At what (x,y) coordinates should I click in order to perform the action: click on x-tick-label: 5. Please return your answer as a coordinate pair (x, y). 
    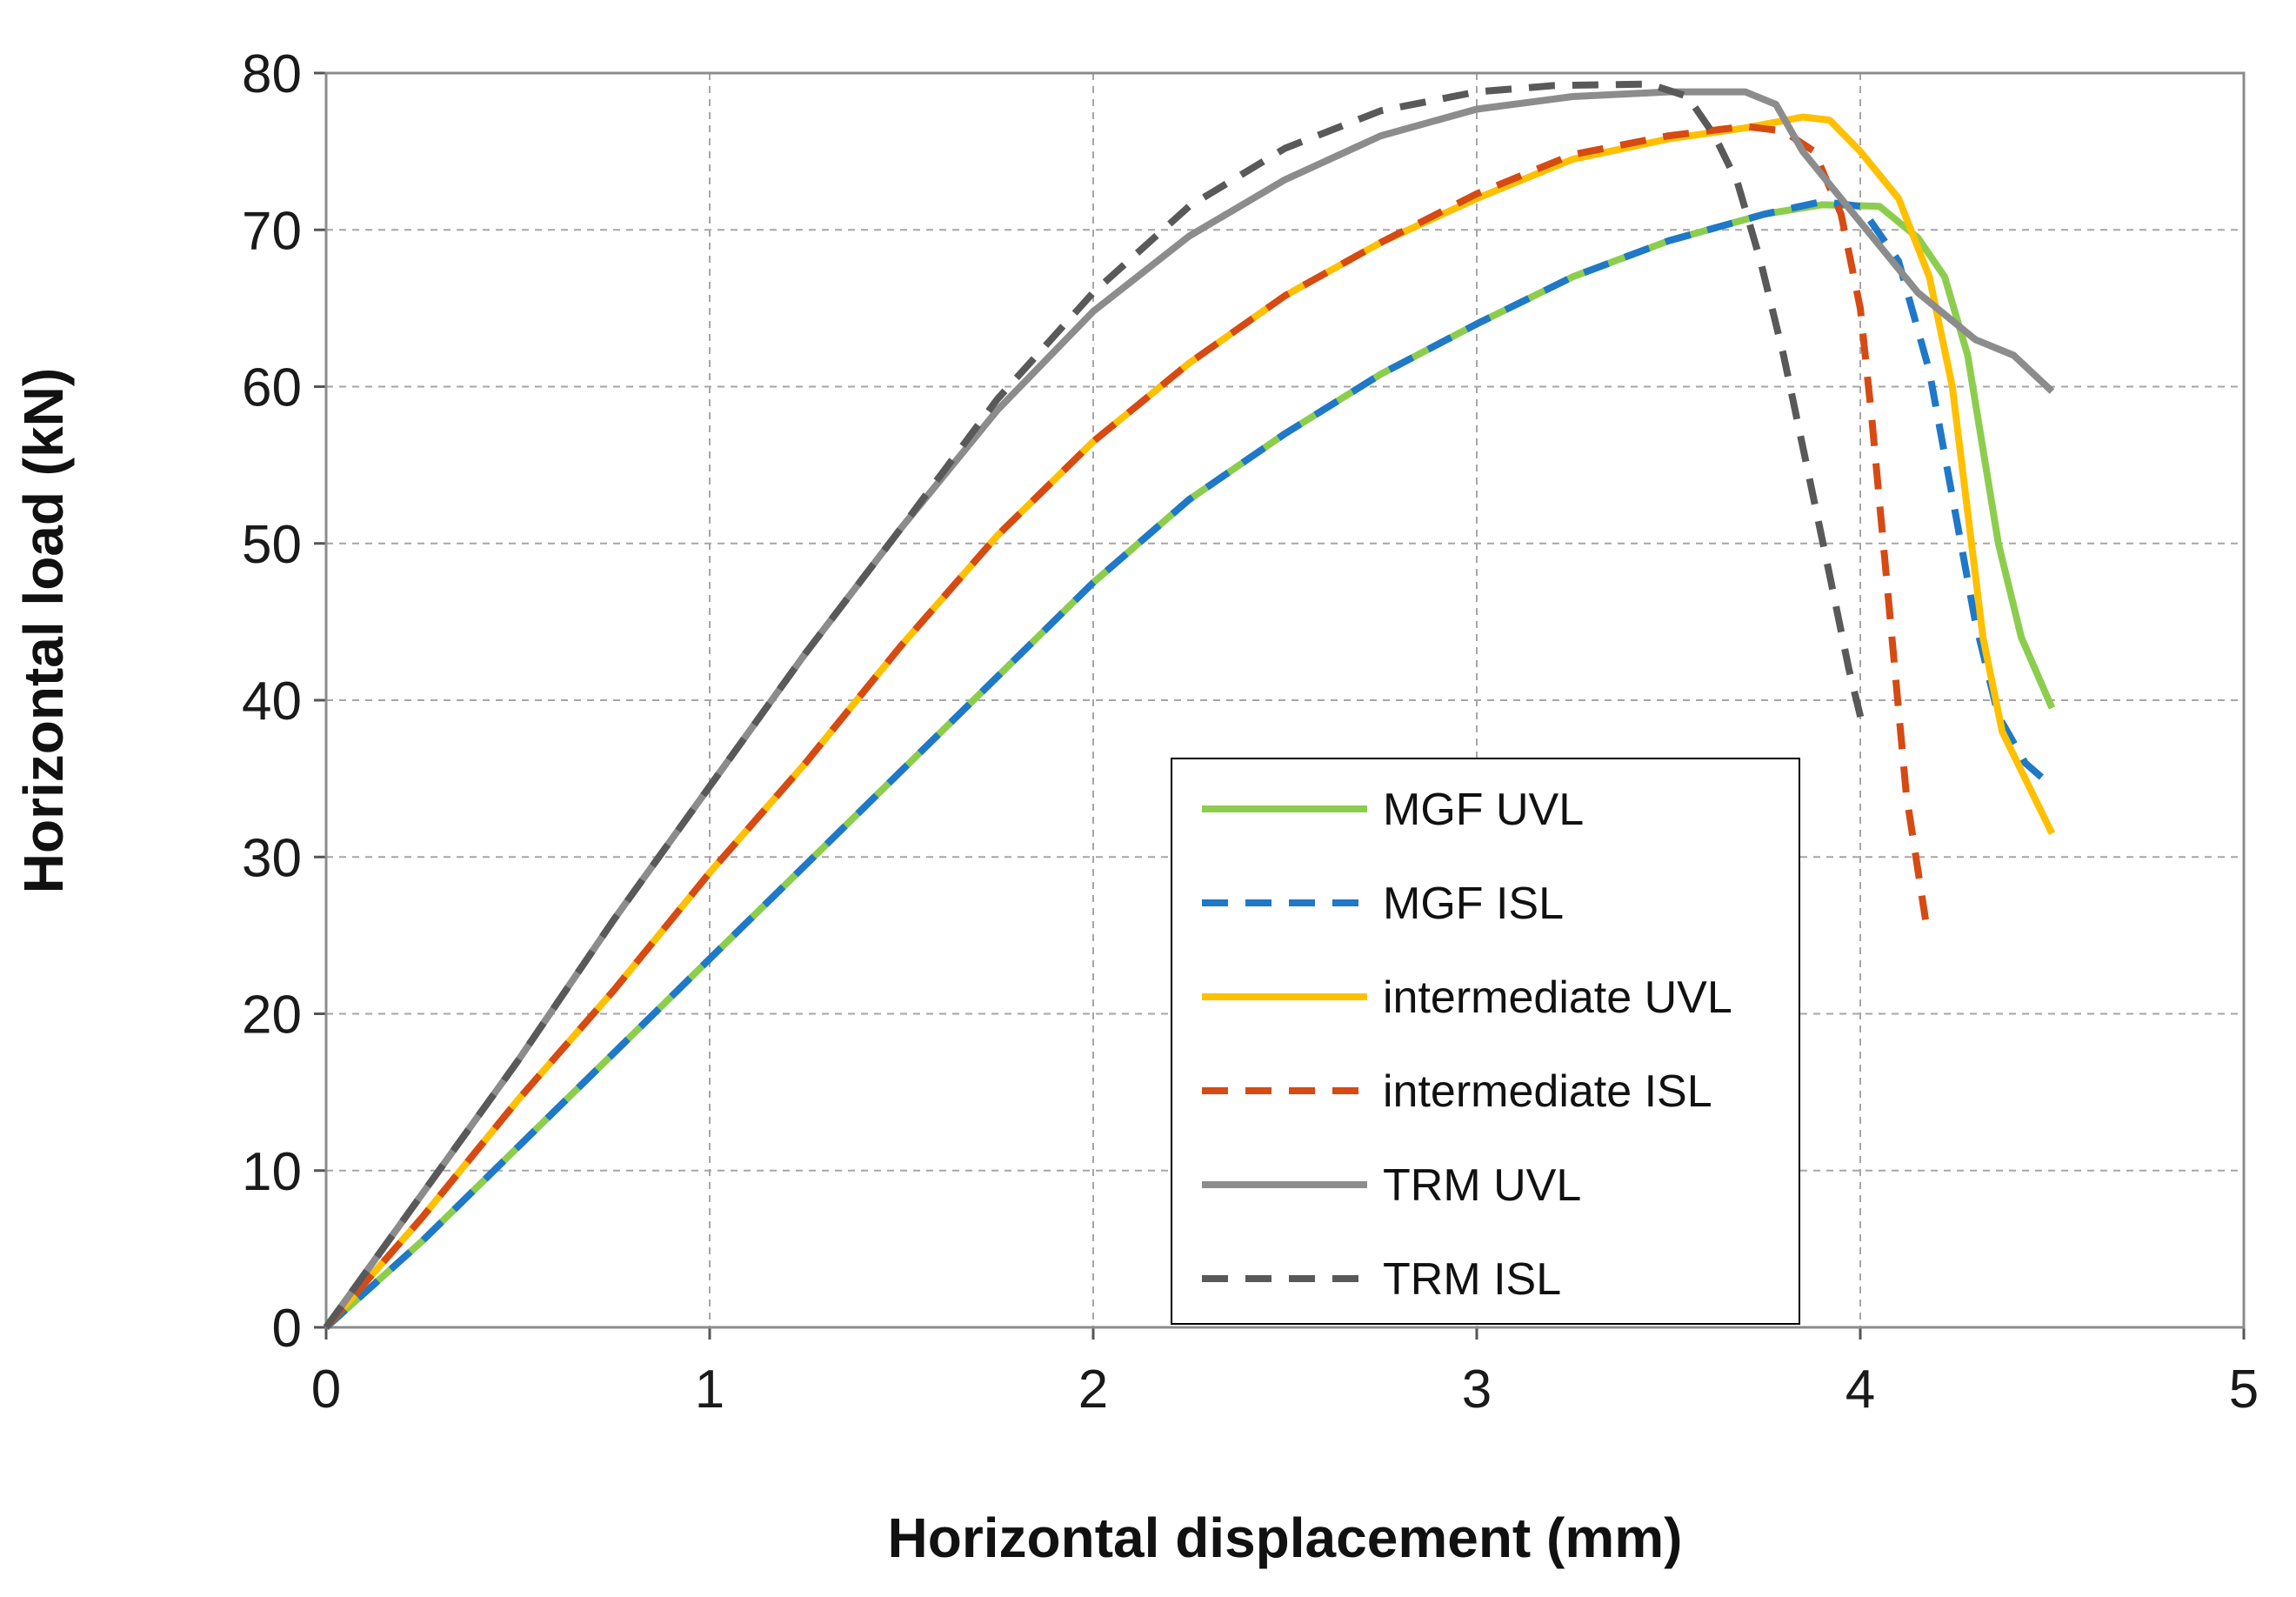
    Looking at the image, I should click on (2244, 1390).